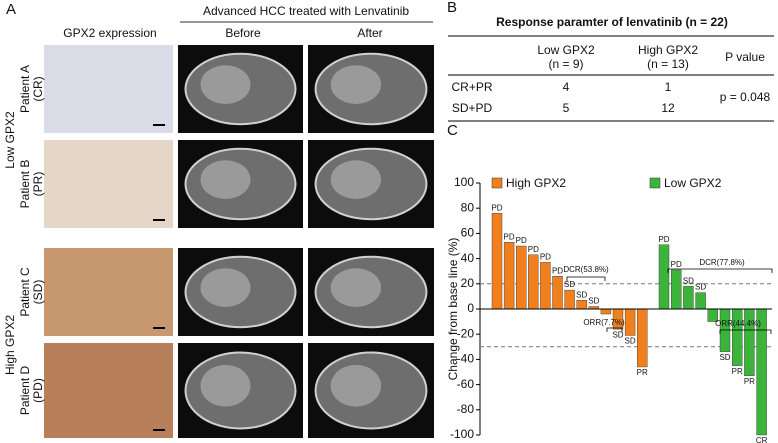 This screenshot has height=443, width=778. What do you see at coordinates (369, 33) in the screenshot?
I see `column-header: After` at bounding box center [369, 33].